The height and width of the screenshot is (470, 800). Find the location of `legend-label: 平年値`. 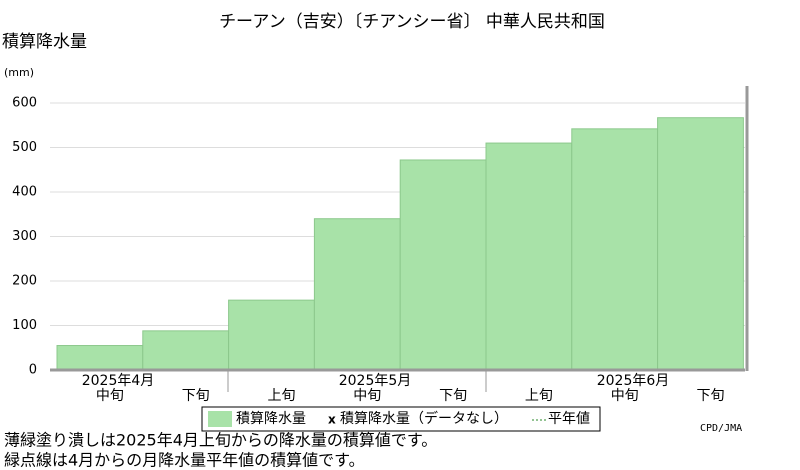

legend-label: 平年値 is located at coordinates (569, 419).